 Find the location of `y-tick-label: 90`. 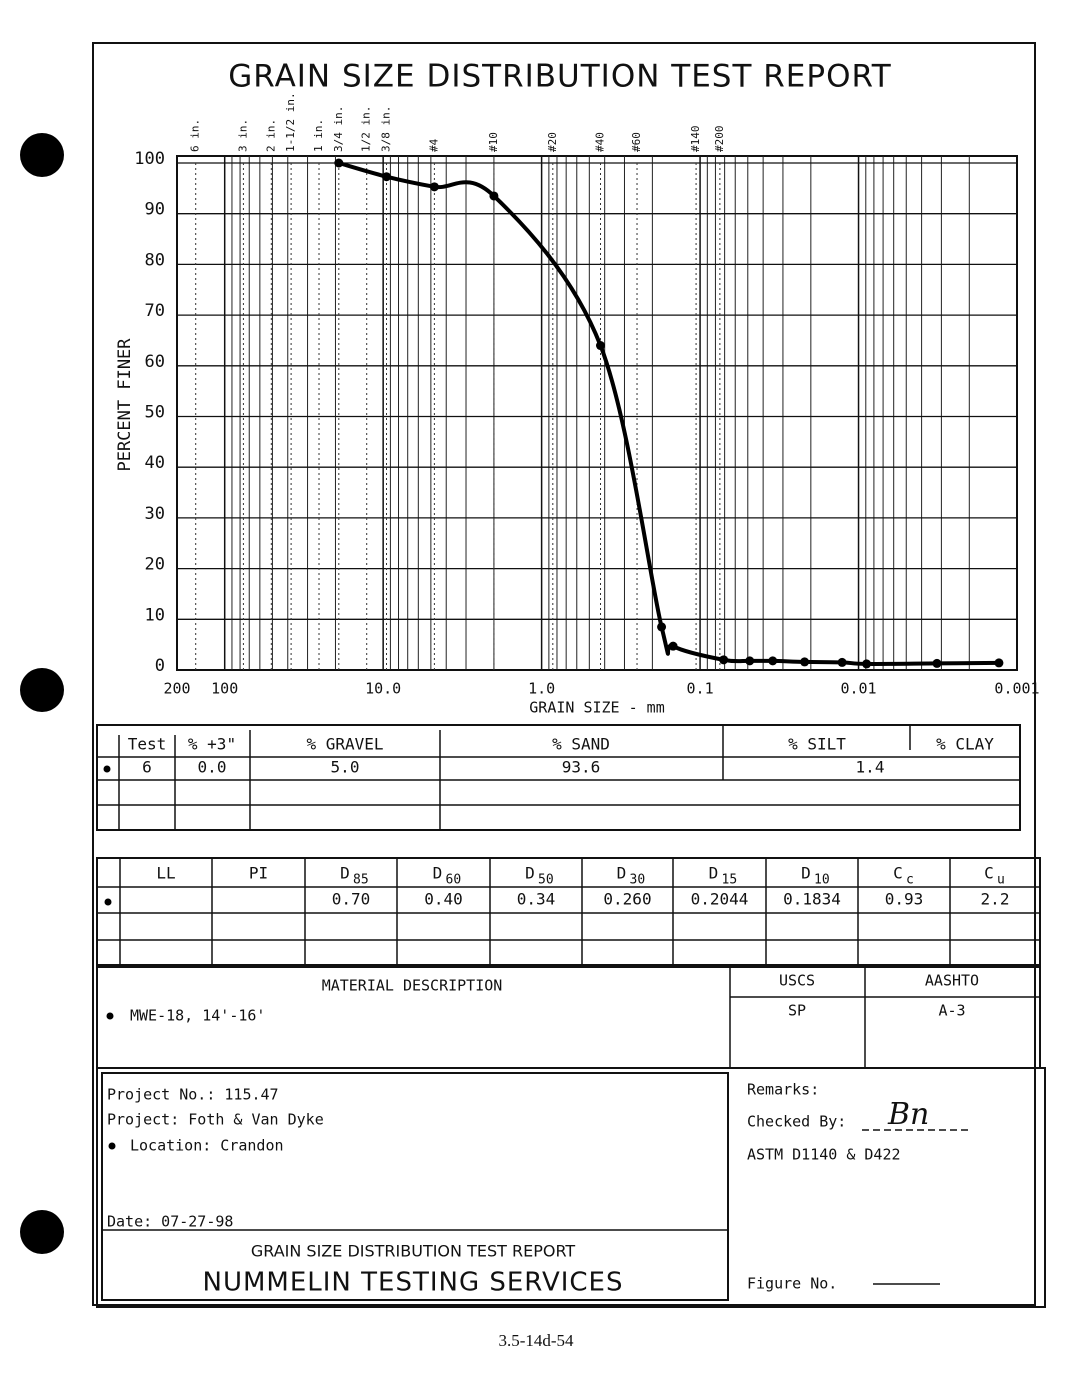

y-tick-label: 90 is located at coordinates (155, 210).